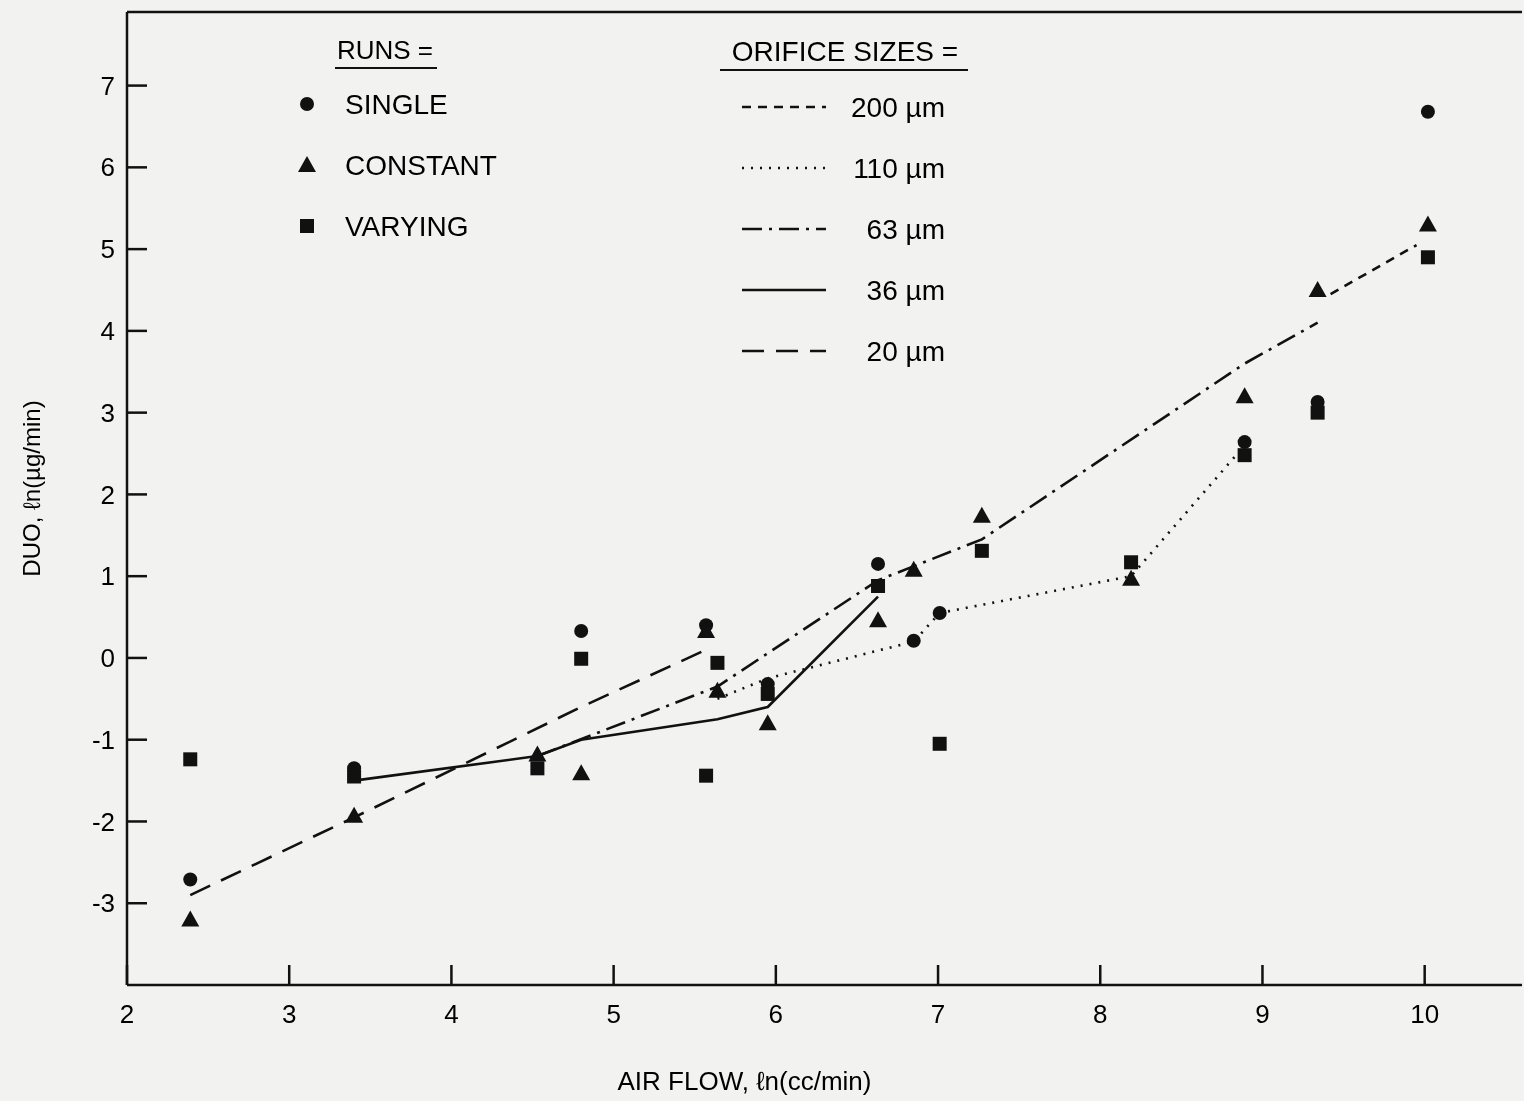 Image resolution: width=1524 pixels, height=1101 pixels. I want to click on legend-label: CONSTANT, so click(421, 165).